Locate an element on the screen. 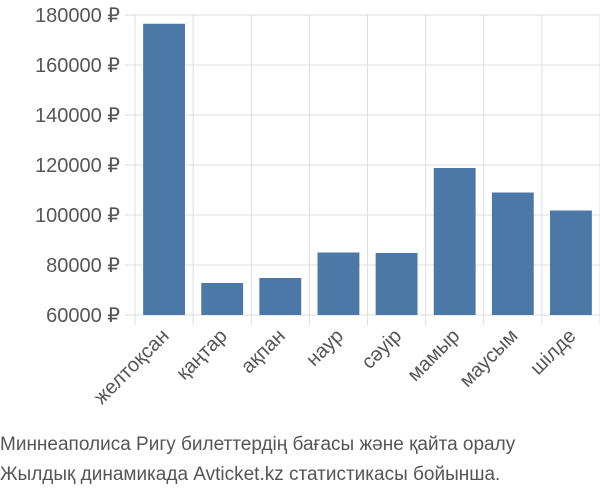 This screenshot has height=500, width=600. x-tick-label: желтоқсан is located at coordinates (132, 367).